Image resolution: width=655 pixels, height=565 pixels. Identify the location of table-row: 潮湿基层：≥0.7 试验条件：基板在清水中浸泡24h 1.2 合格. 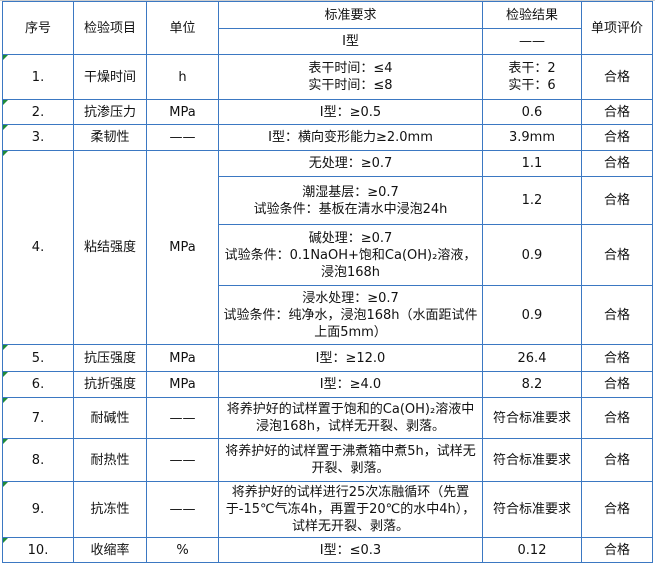
(328, 200).